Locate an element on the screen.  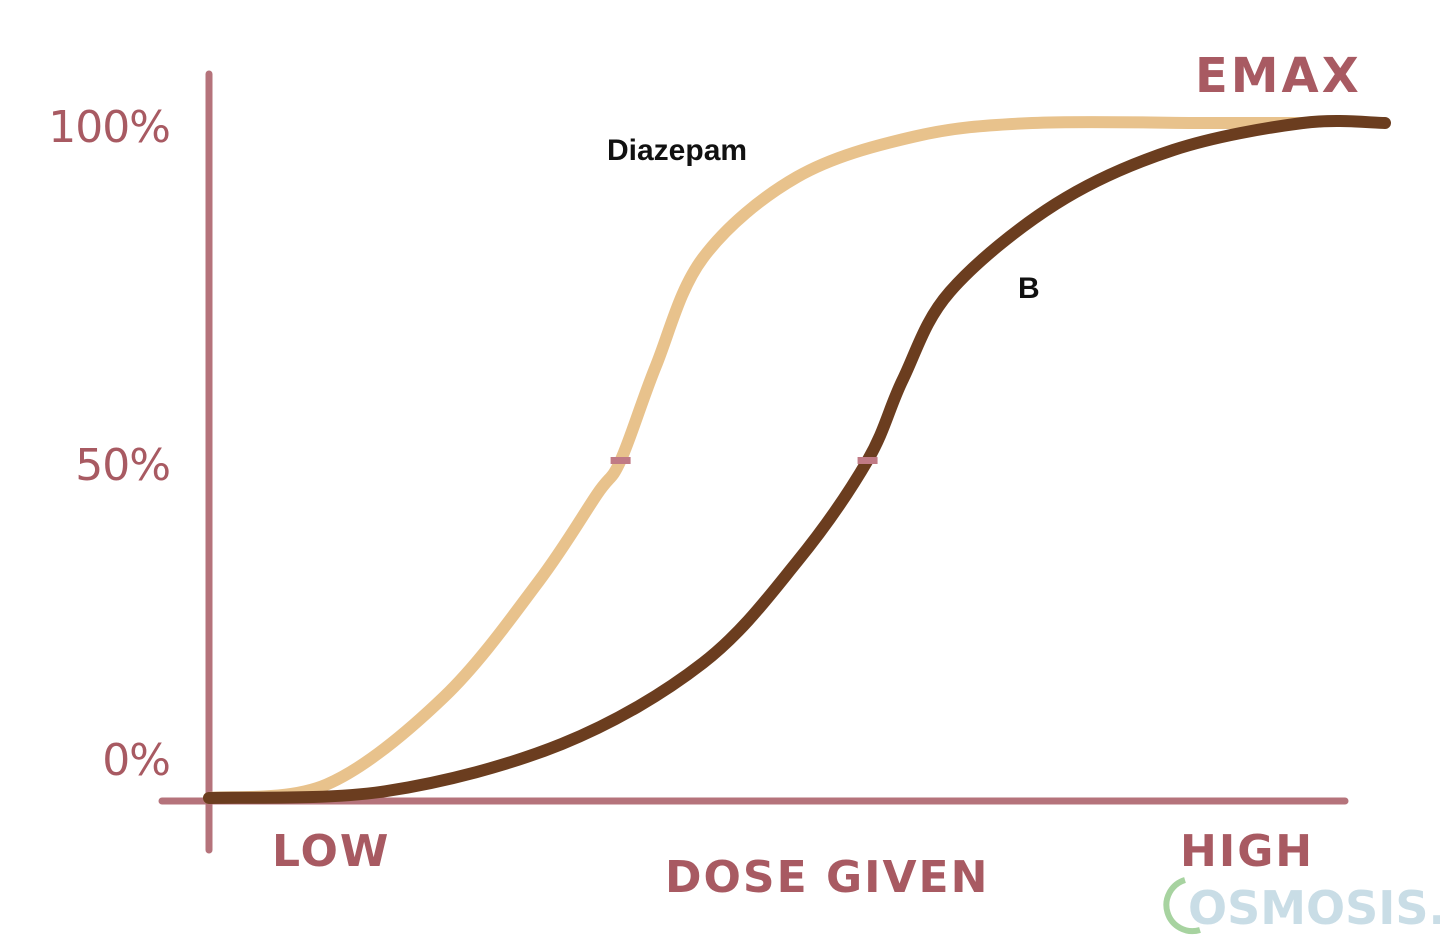
osmosis-watermark: OSMOSIS.o is located at coordinates (1301, 906).